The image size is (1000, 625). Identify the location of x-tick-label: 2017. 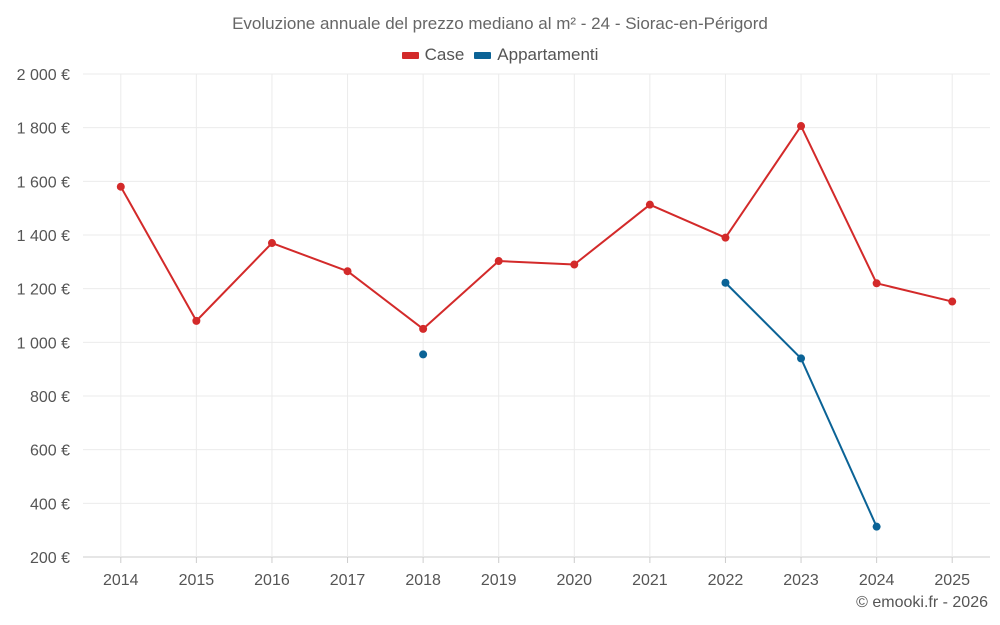
(348, 580).